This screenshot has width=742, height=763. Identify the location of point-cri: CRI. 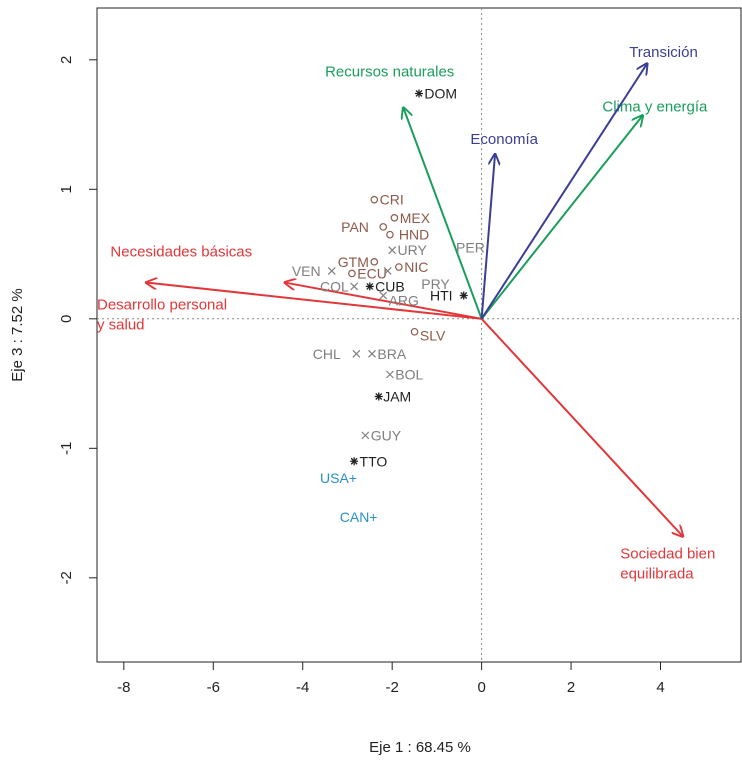
(387, 200).